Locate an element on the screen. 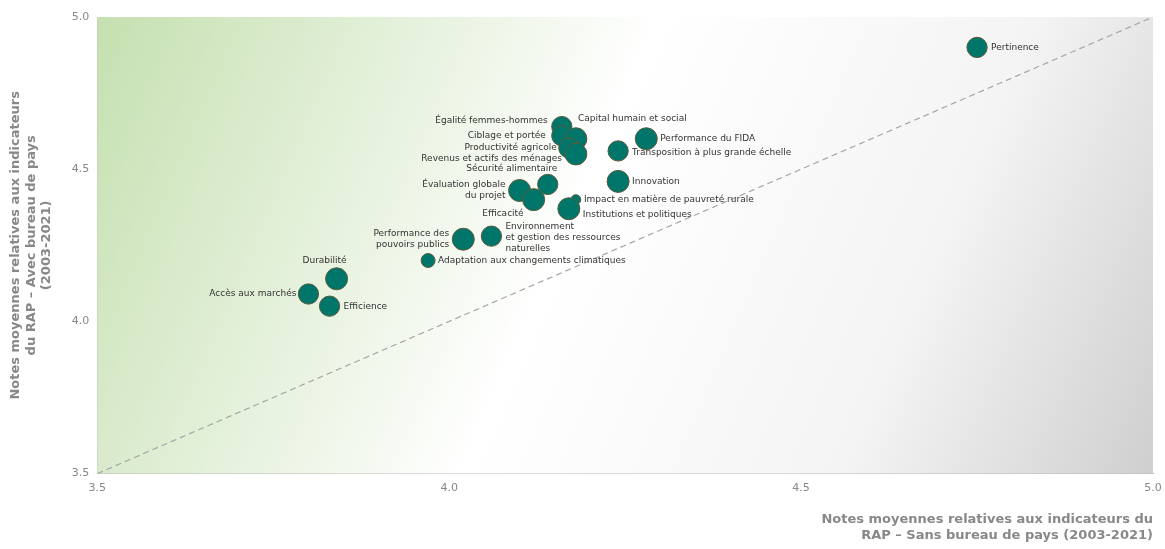  annotation: Capital humain et social is located at coordinates (632, 118).